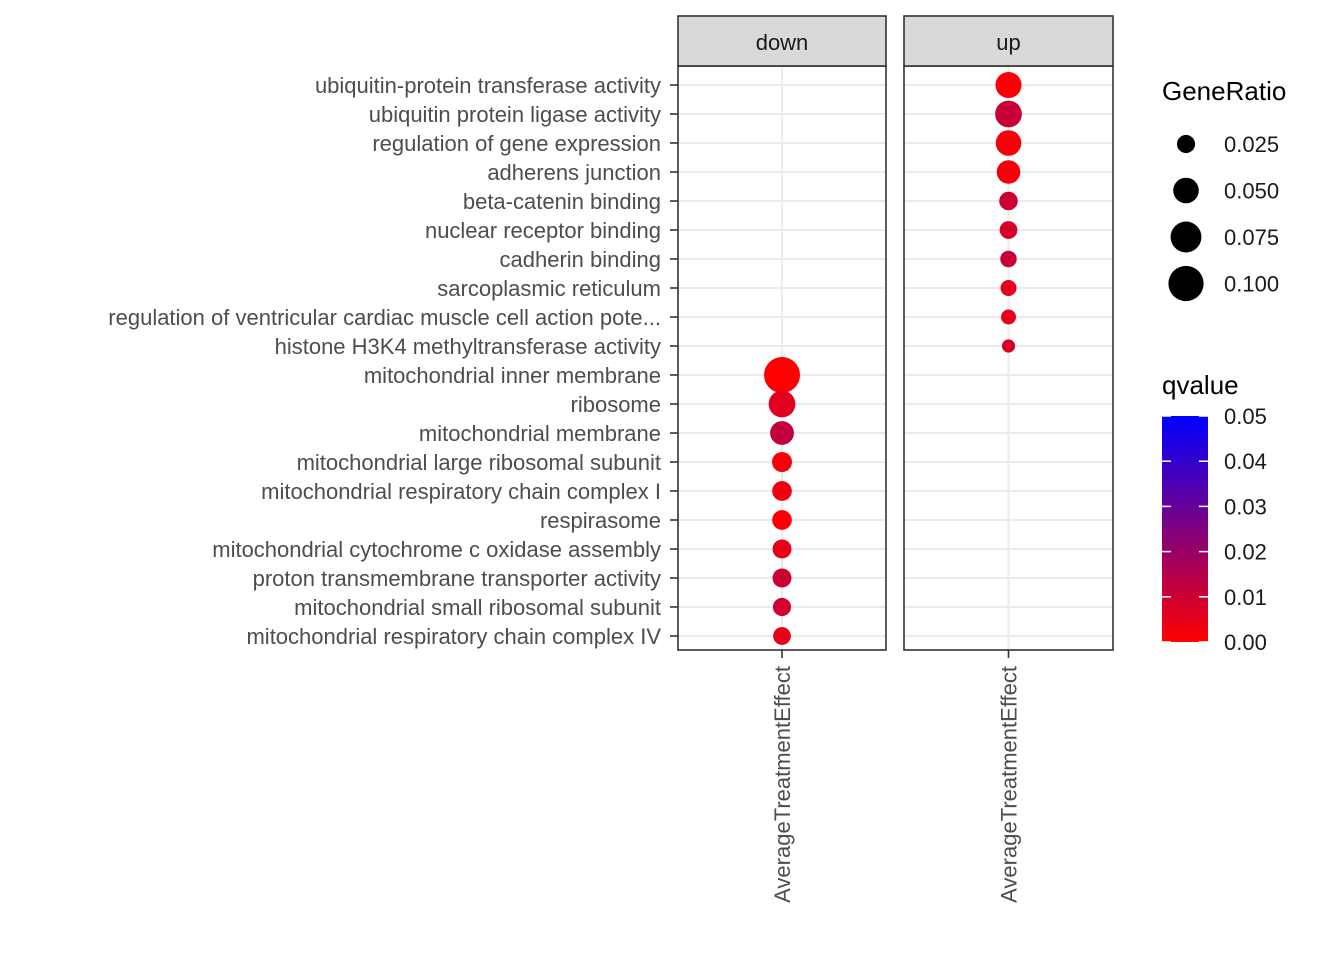  What do you see at coordinates (562, 201) in the screenshot?
I see `y-tick-label: beta-catenin binding` at bounding box center [562, 201].